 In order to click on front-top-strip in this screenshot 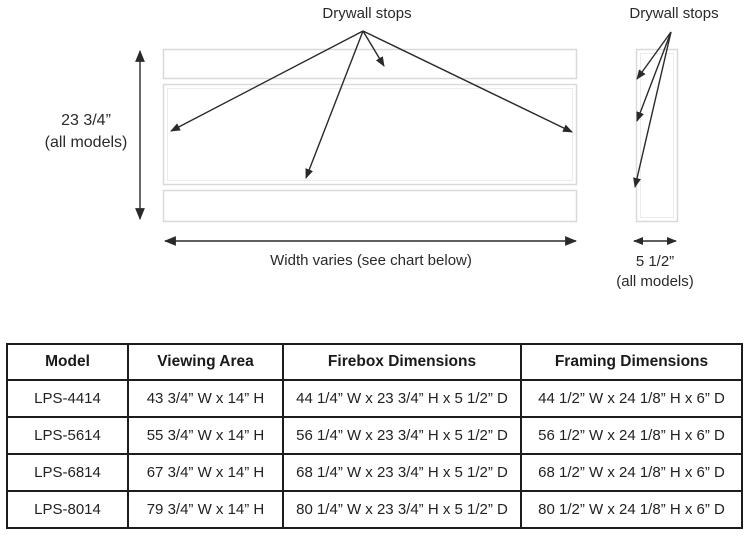, I will do `click(370, 64)`.